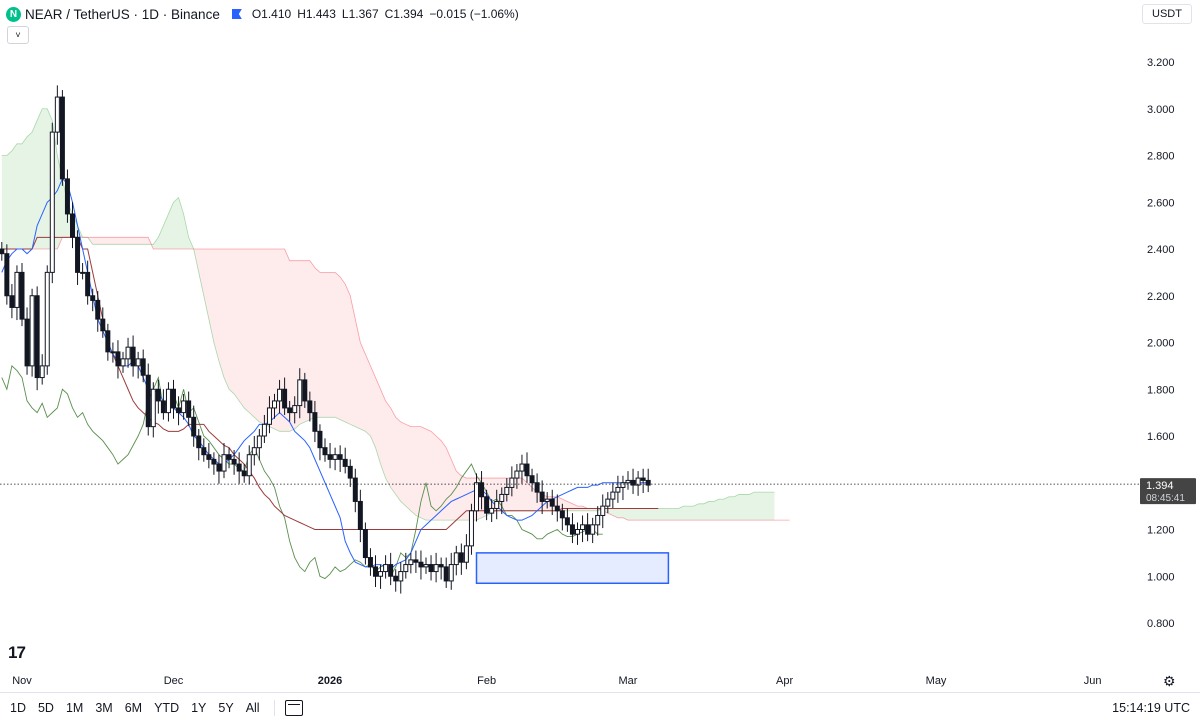 This screenshot has width=1200, height=722. I want to click on range-button-1y: 1Y, so click(199, 707).